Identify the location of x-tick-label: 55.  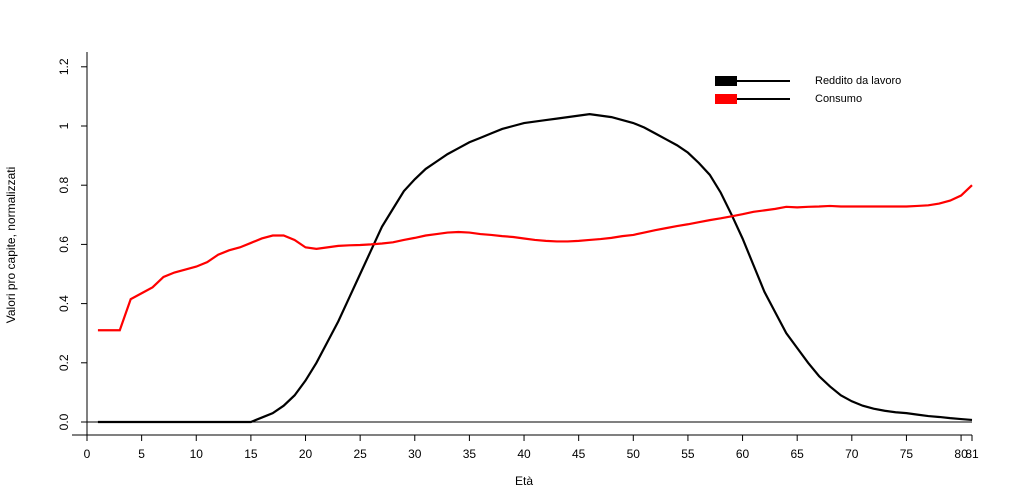
(688, 454).